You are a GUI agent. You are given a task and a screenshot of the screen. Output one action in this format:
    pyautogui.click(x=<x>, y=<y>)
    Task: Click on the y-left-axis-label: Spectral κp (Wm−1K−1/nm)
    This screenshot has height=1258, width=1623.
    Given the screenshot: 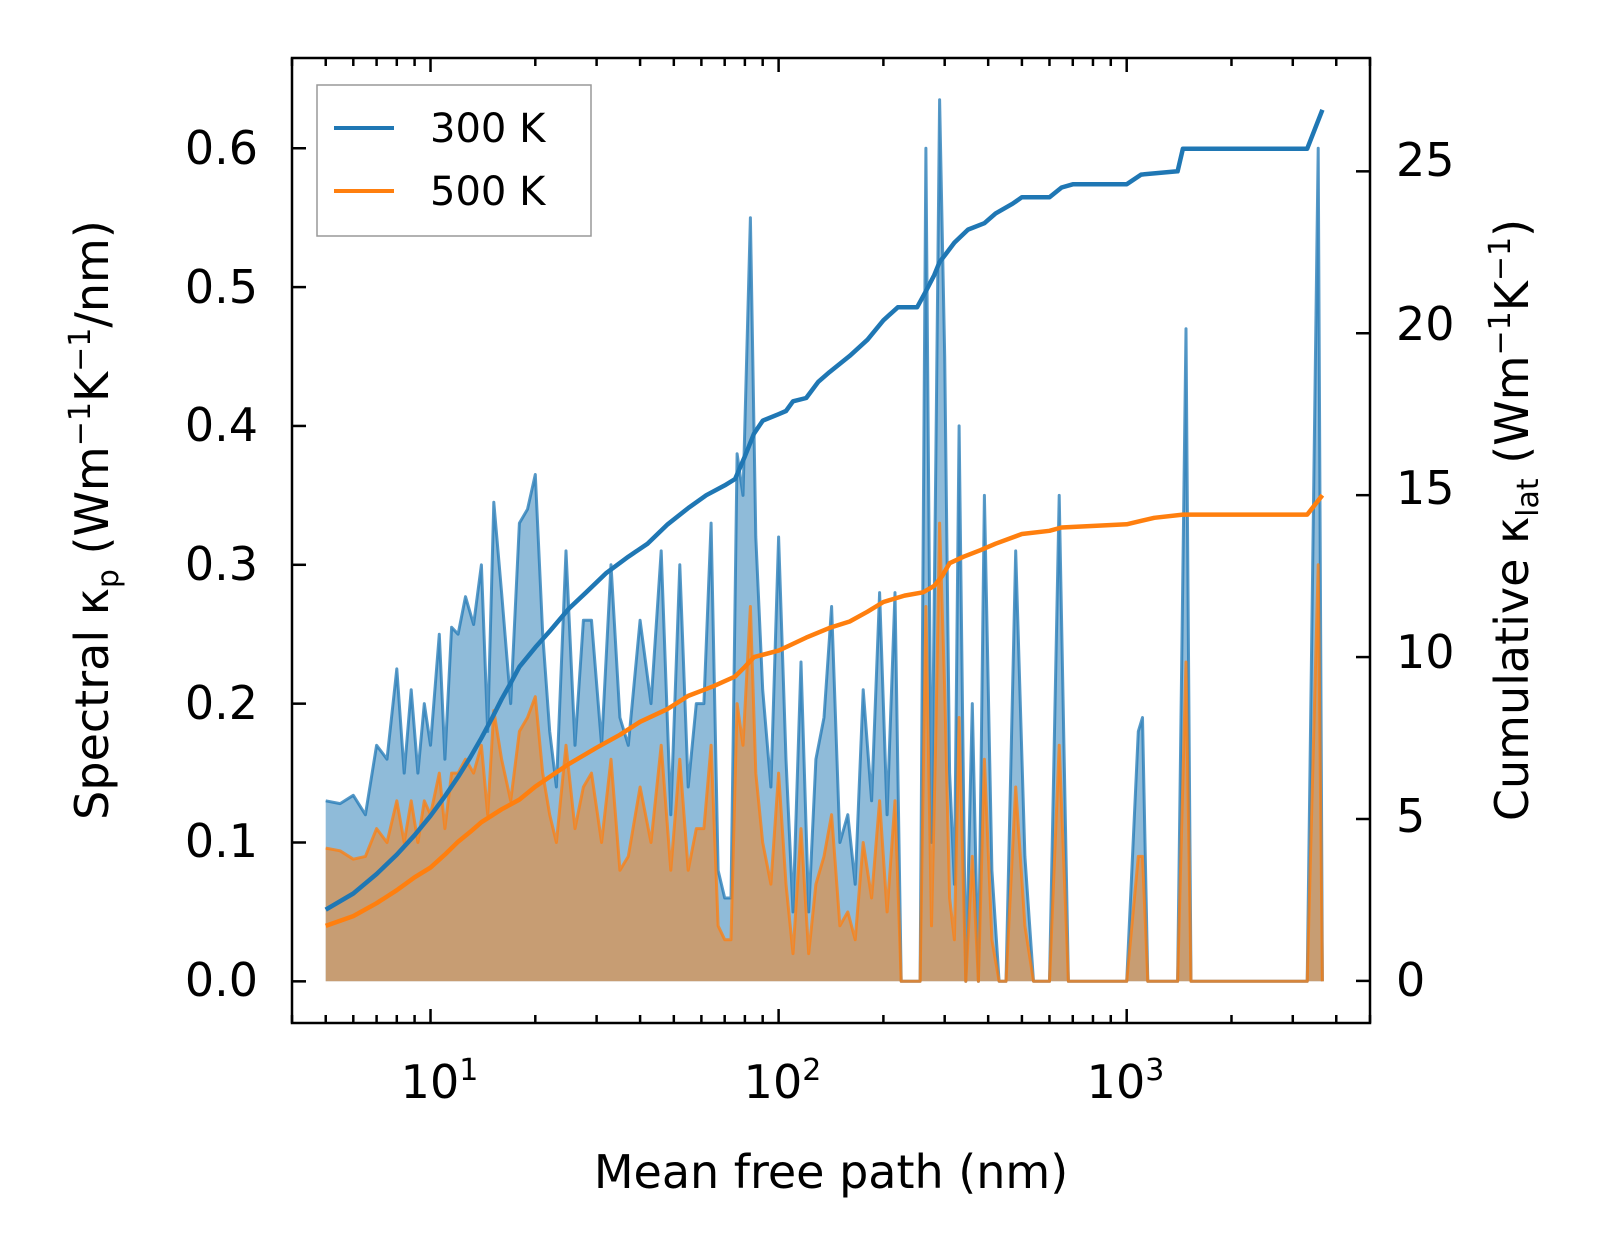 What is the action you would take?
    pyautogui.click(x=94, y=520)
    